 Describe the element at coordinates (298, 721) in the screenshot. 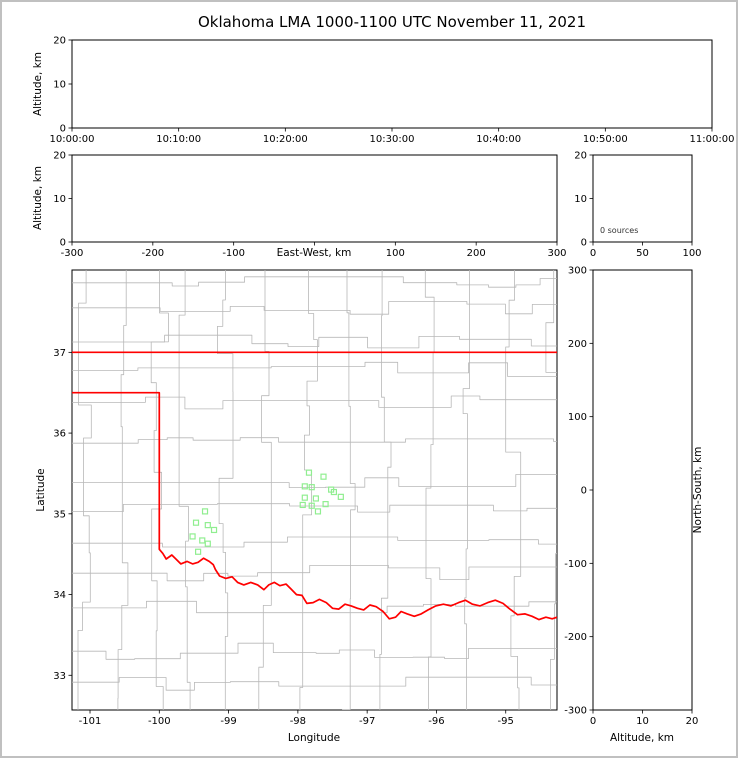

I see `x-tick-label: -98` at that location.